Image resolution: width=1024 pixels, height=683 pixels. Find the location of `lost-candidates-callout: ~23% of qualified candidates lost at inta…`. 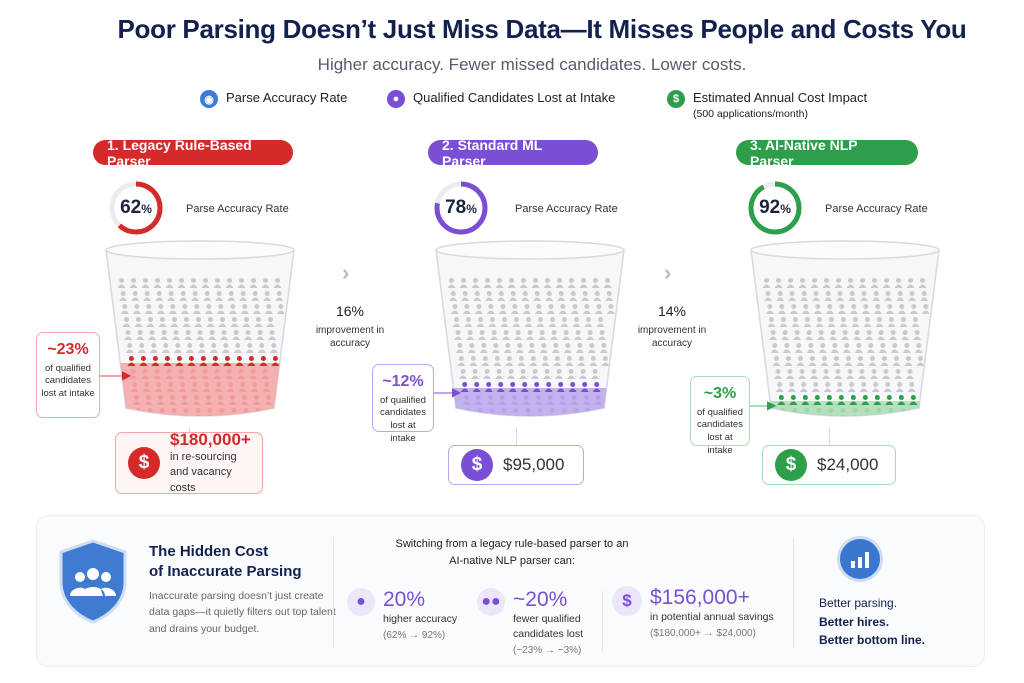

lost-candidates-callout: ~23% of qualified candidates lost at inta… is located at coordinates (68, 375).